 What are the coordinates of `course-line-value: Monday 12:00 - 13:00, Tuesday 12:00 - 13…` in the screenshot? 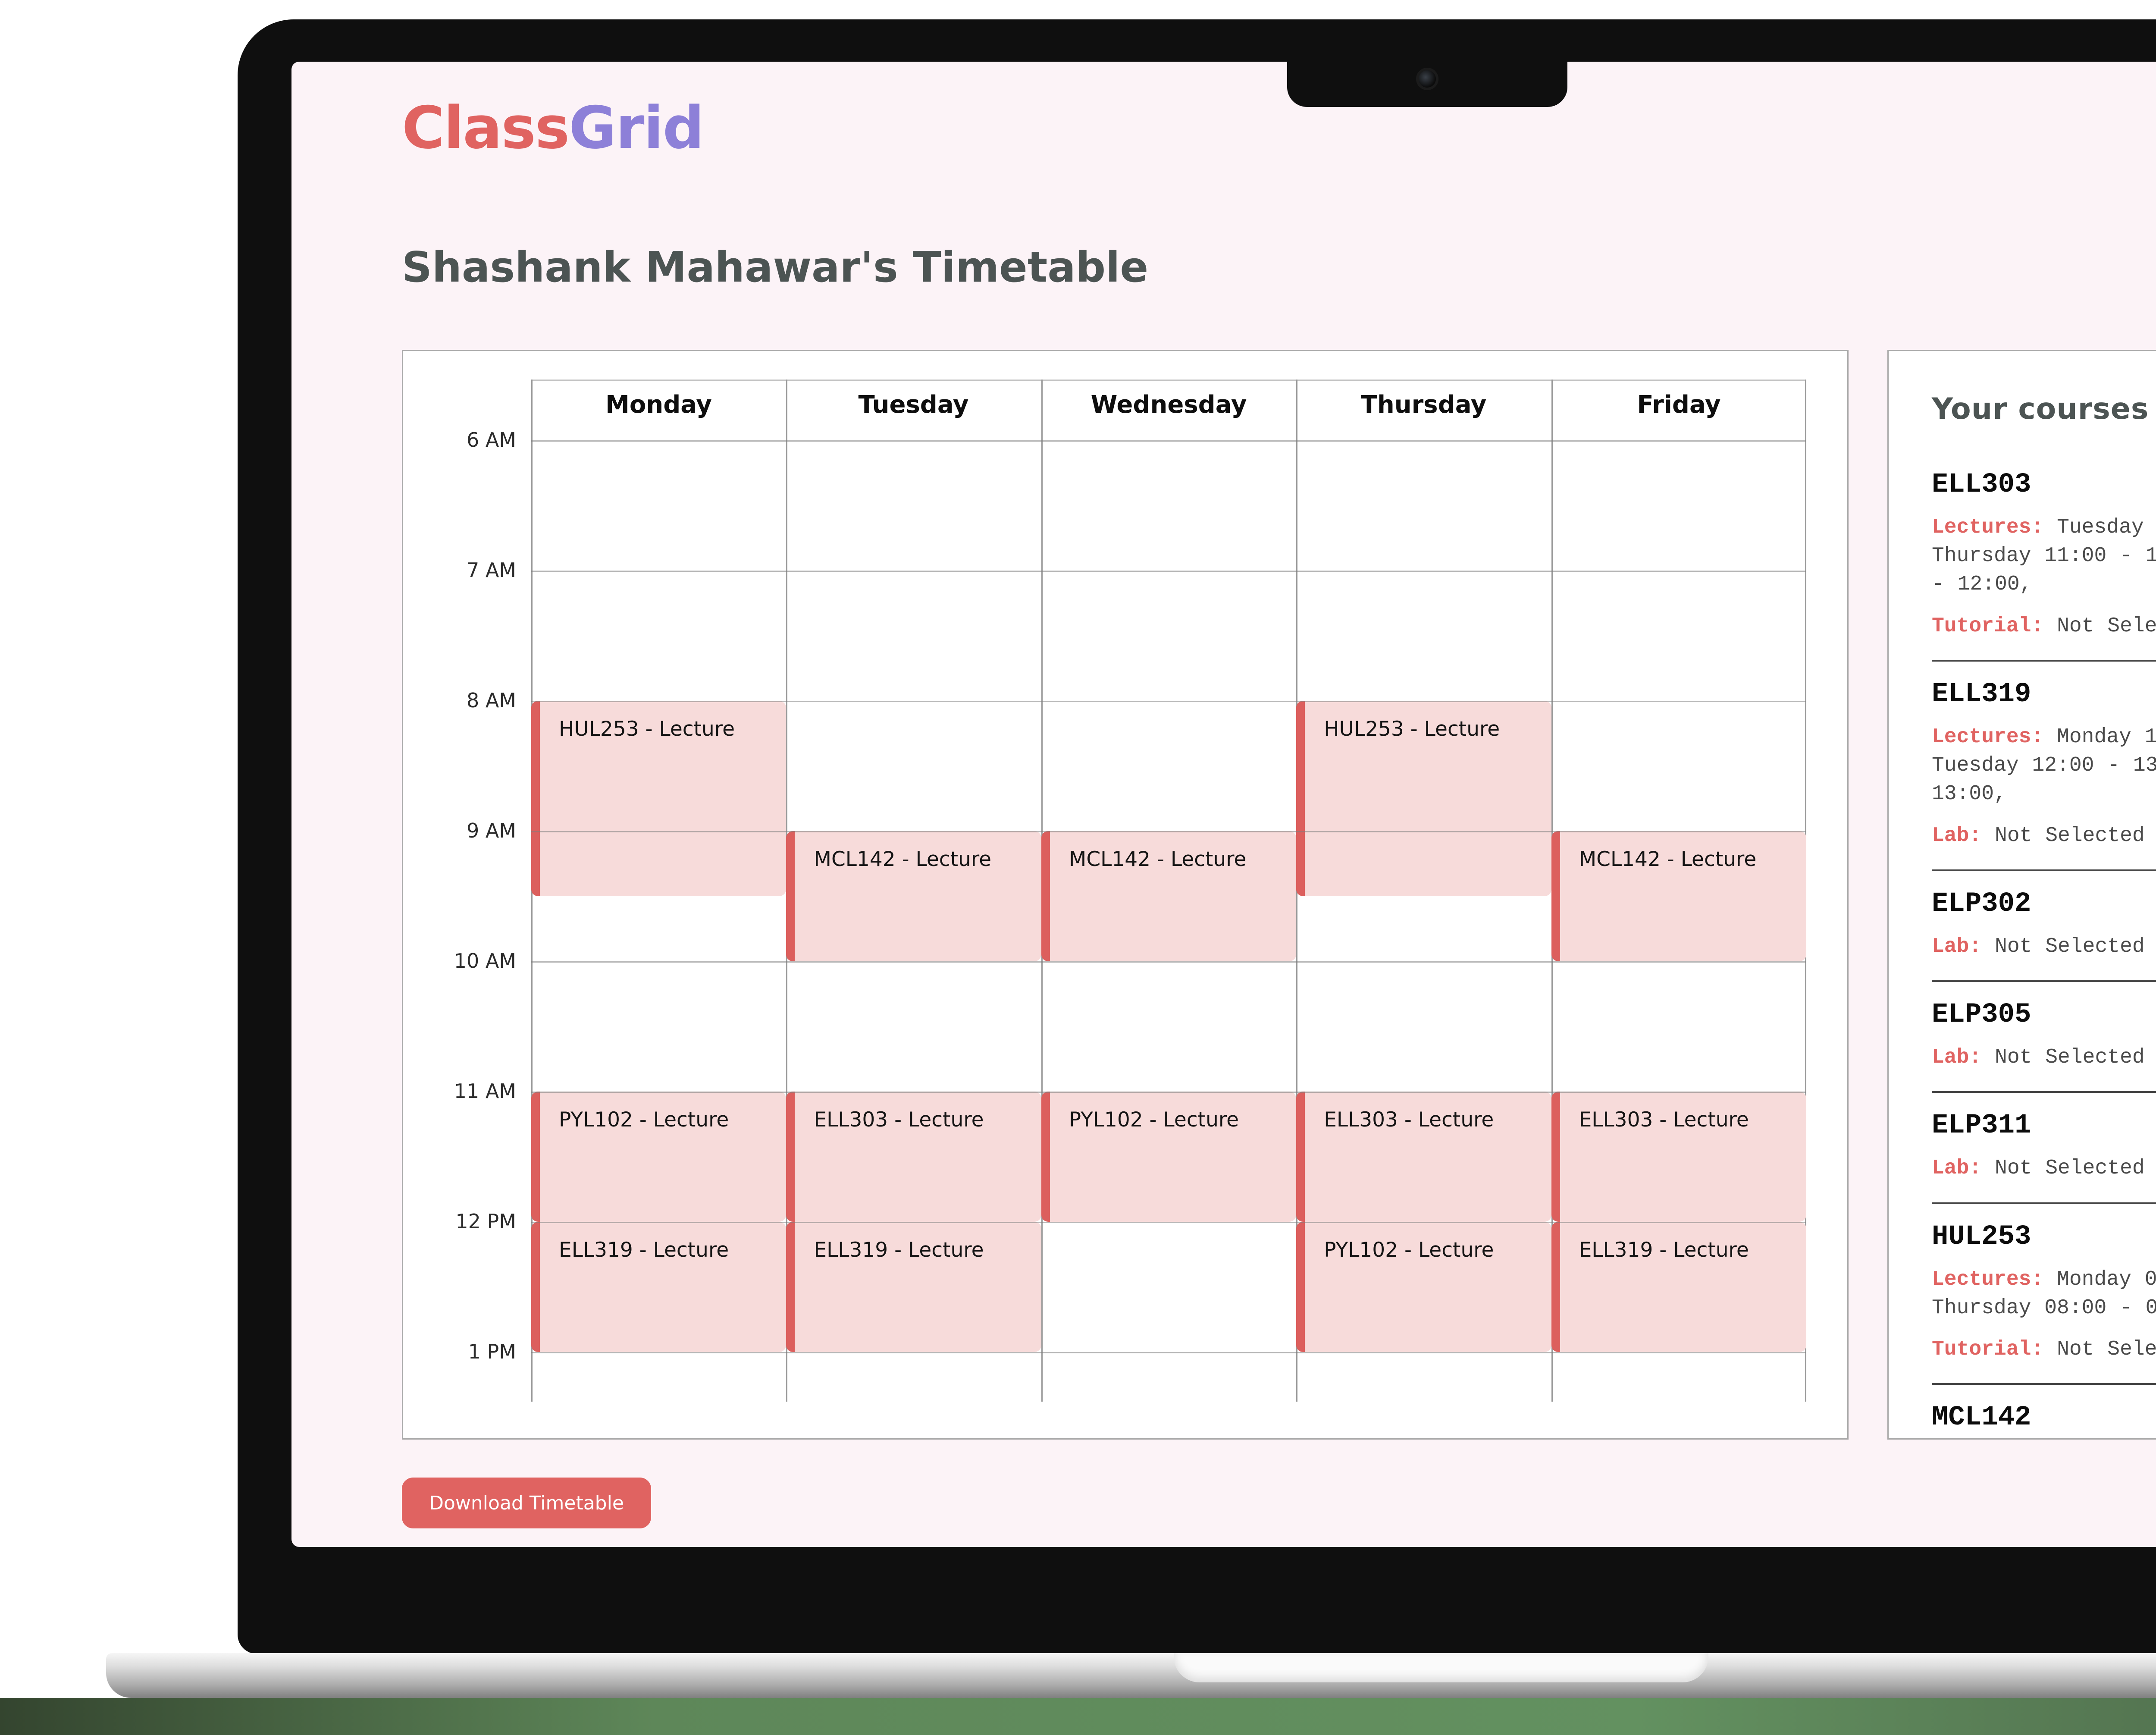 It's located at (2044, 765).